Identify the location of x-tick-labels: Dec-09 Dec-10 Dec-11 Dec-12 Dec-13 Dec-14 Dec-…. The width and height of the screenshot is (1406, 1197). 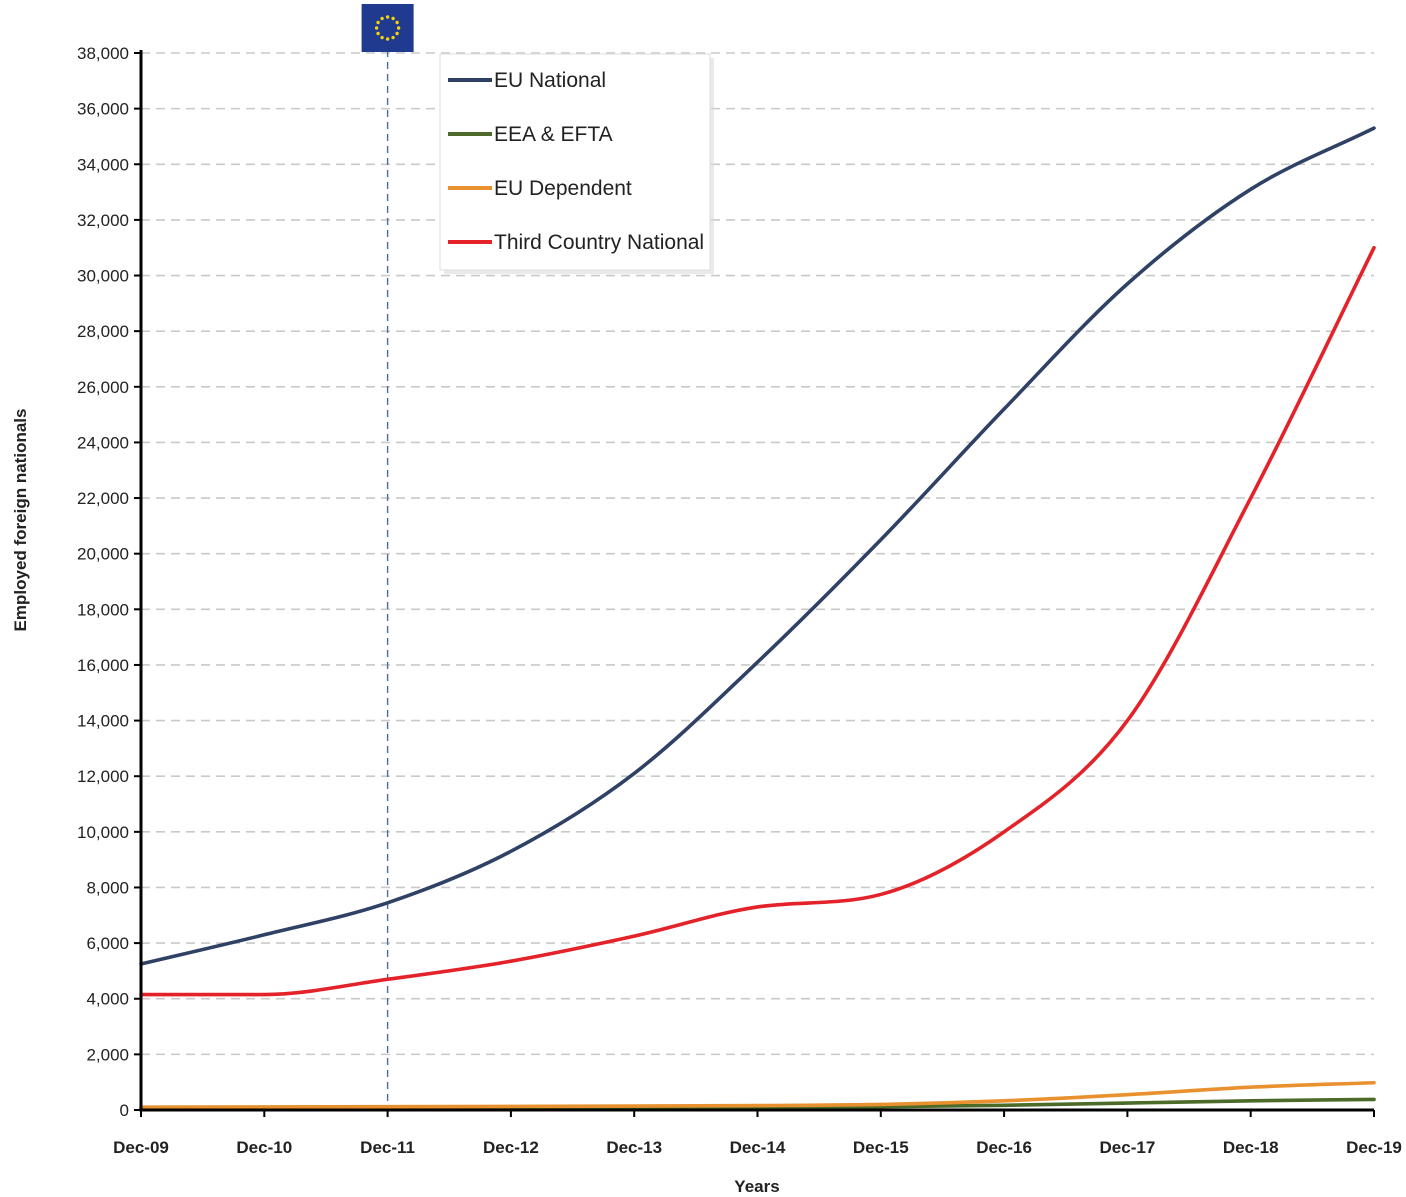
(757, 1147).